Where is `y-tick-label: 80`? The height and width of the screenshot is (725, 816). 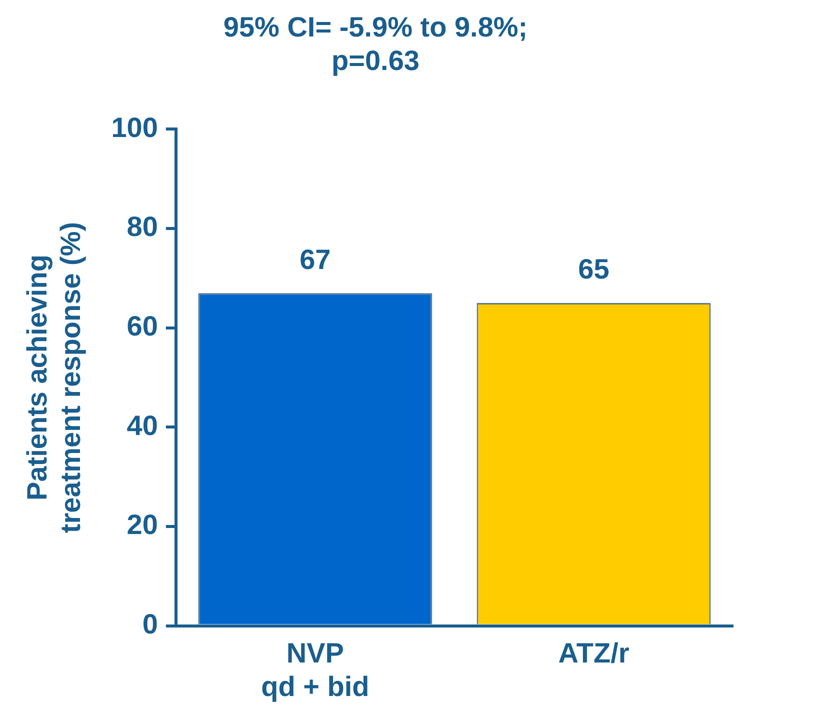 y-tick-label: 80 is located at coordinates (142, 226).